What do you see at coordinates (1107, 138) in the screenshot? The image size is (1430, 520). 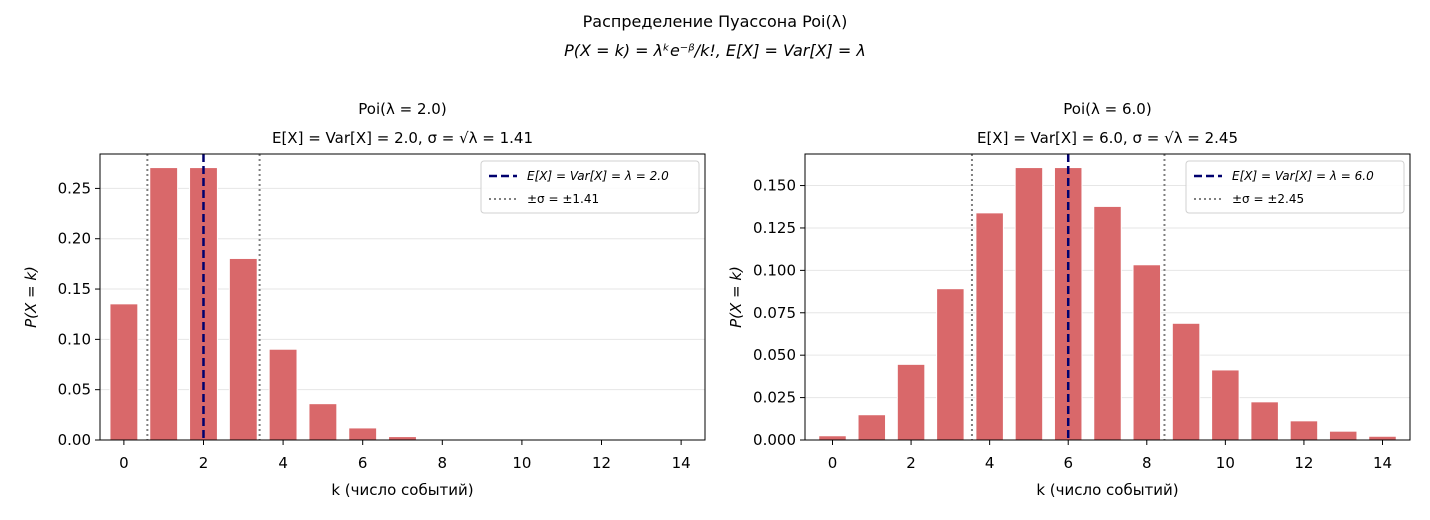 I see `chart-subtitle: E[X] = Var[X] = 6.0, σ = √λ = 2.45` at bounding box center [1107, 138].